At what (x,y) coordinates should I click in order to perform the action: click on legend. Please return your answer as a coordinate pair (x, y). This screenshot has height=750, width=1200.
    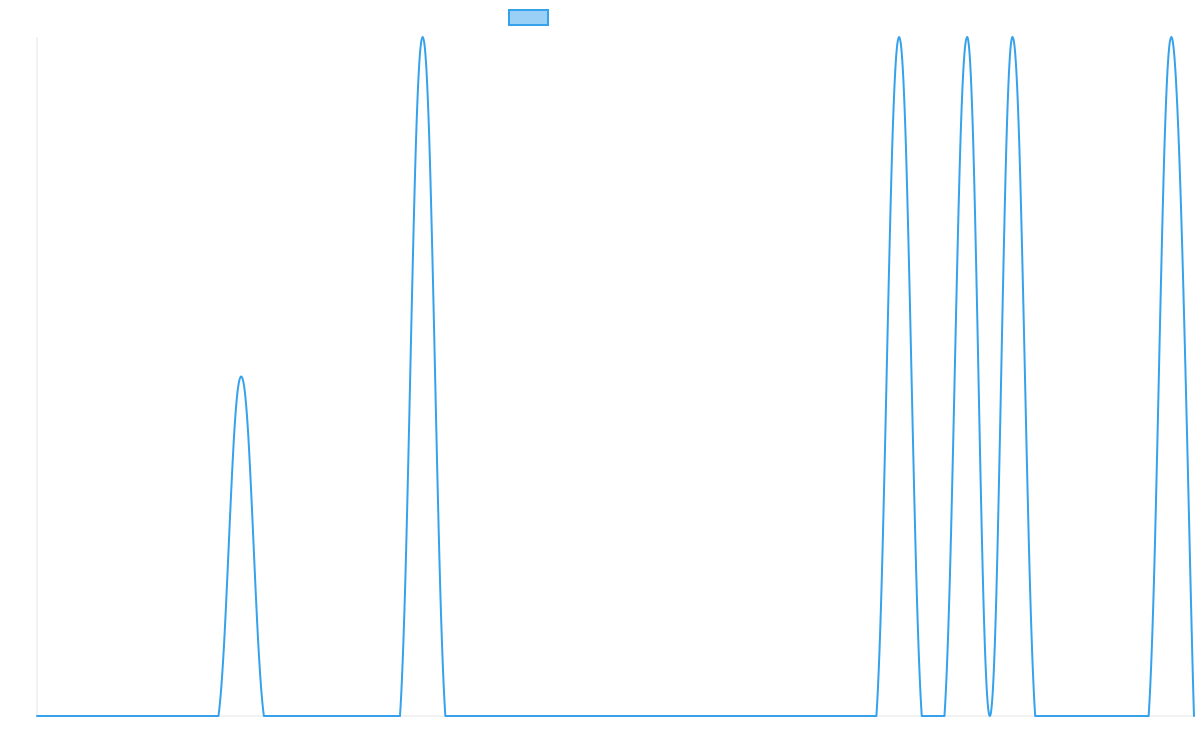
    Looking at the image, I should click on (528, 17).